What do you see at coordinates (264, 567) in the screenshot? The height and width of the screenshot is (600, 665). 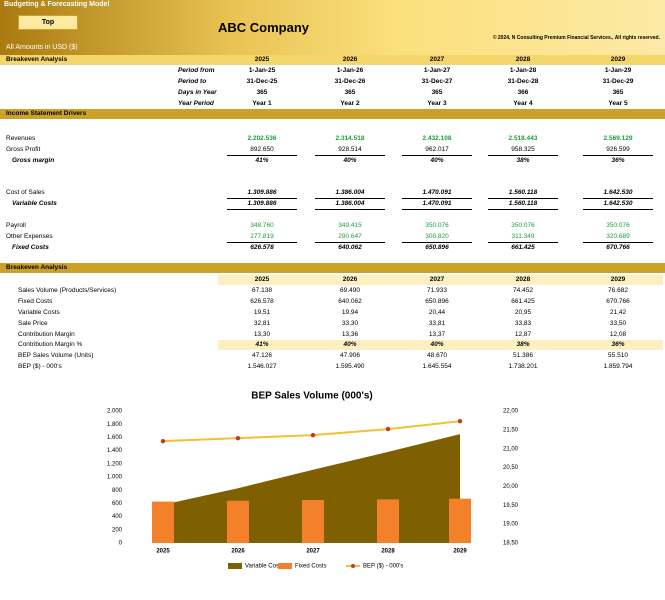 I see `legend-label: Variable Costs` at bounding box center [264, 567].